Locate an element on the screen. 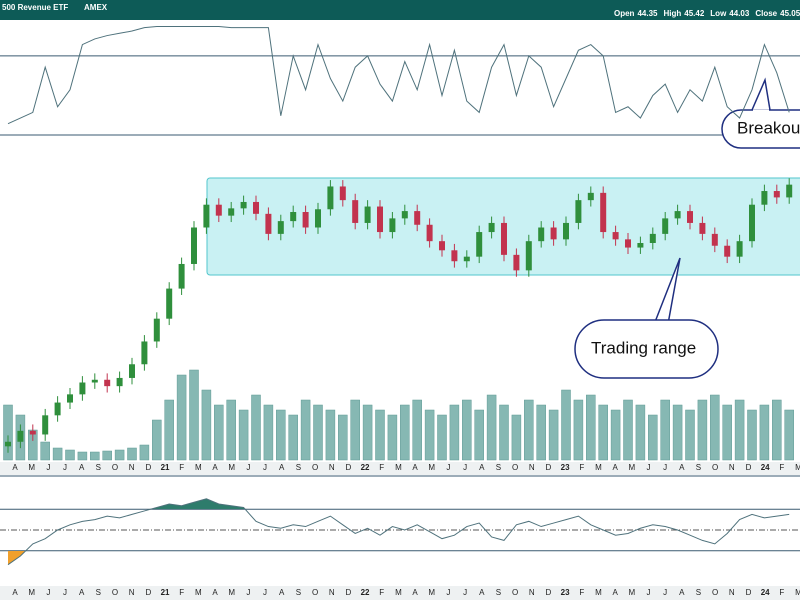  fill-below is located at coordinates (17, 558).